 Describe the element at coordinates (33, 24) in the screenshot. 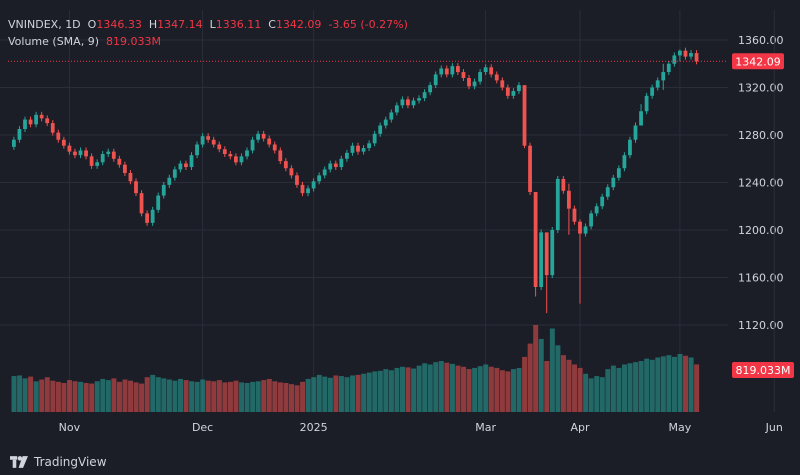

I see `symbol-name: VNINDEX` at that location.